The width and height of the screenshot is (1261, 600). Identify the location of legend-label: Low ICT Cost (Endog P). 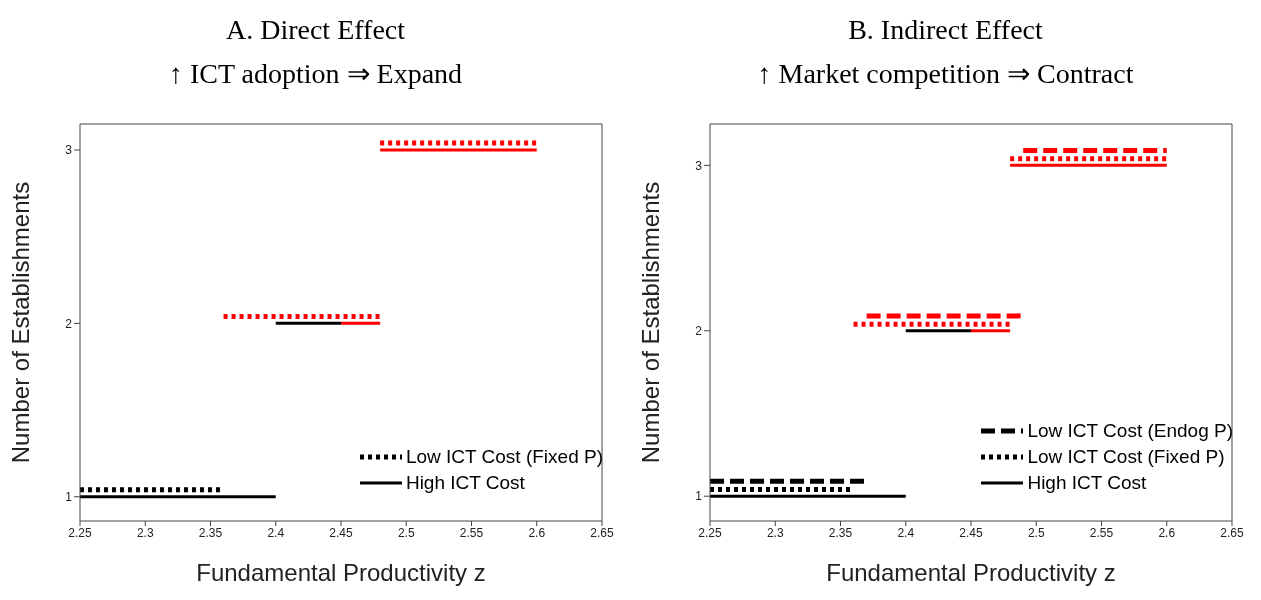
(1130, 431).